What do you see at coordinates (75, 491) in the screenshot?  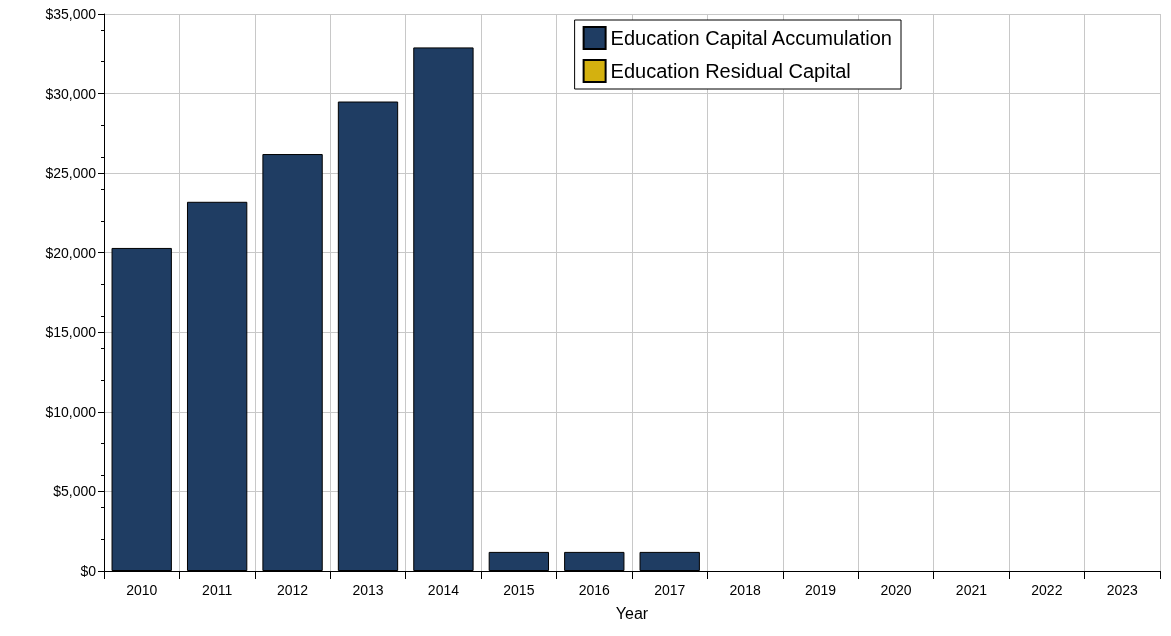 I see `y-tick-label: $5,000` at bounding box center [75, 491].